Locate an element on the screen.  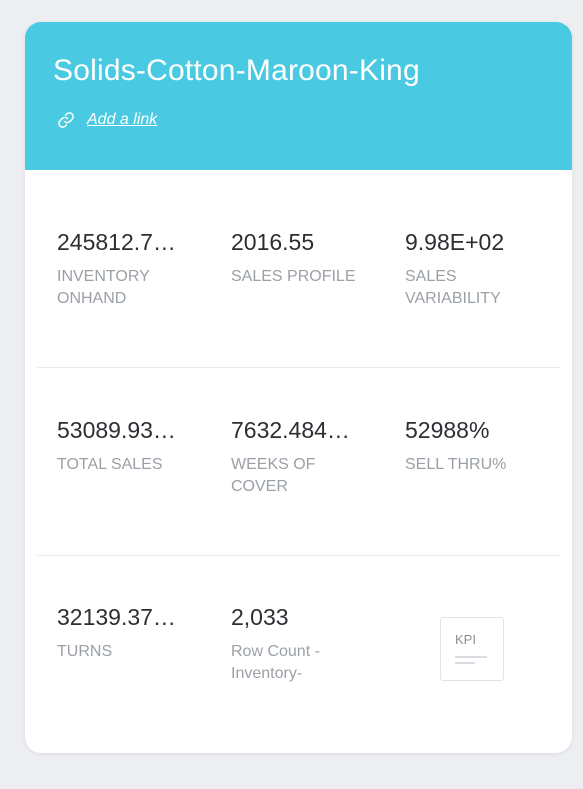
metric-total-sales: 53089.93… TOTAL SALES is located at coordinates (127, 446).